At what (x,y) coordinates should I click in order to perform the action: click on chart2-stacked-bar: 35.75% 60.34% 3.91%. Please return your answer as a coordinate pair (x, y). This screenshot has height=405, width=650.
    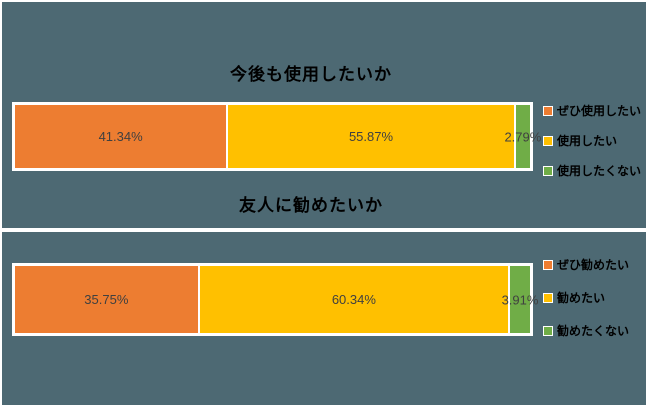
    Looking at the image, I should click on (275, 299).